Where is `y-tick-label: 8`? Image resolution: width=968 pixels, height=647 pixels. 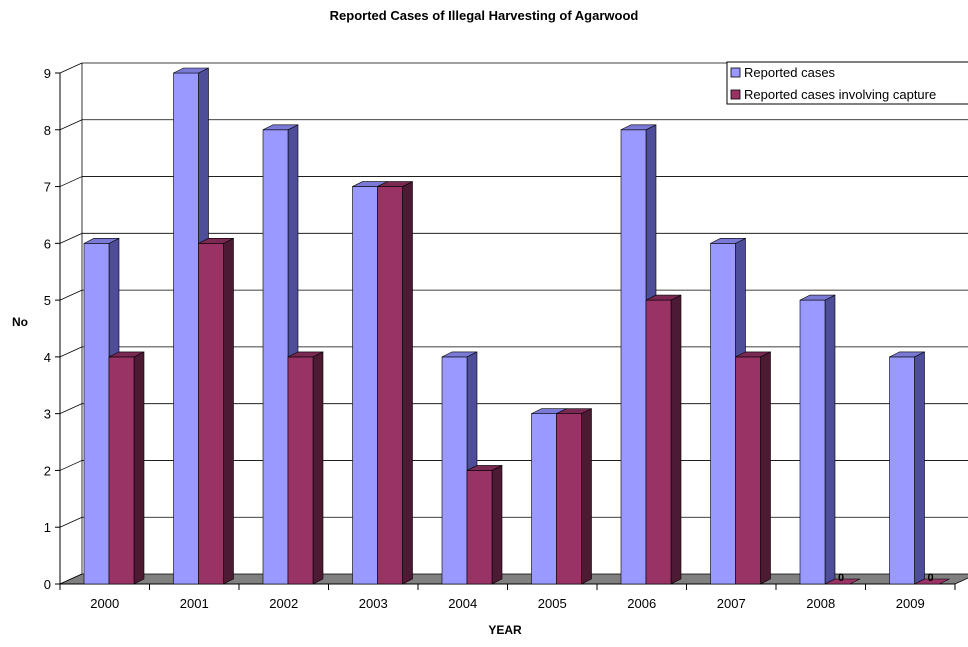
y-tick-label: 8 is located at coordinates (47, 130).